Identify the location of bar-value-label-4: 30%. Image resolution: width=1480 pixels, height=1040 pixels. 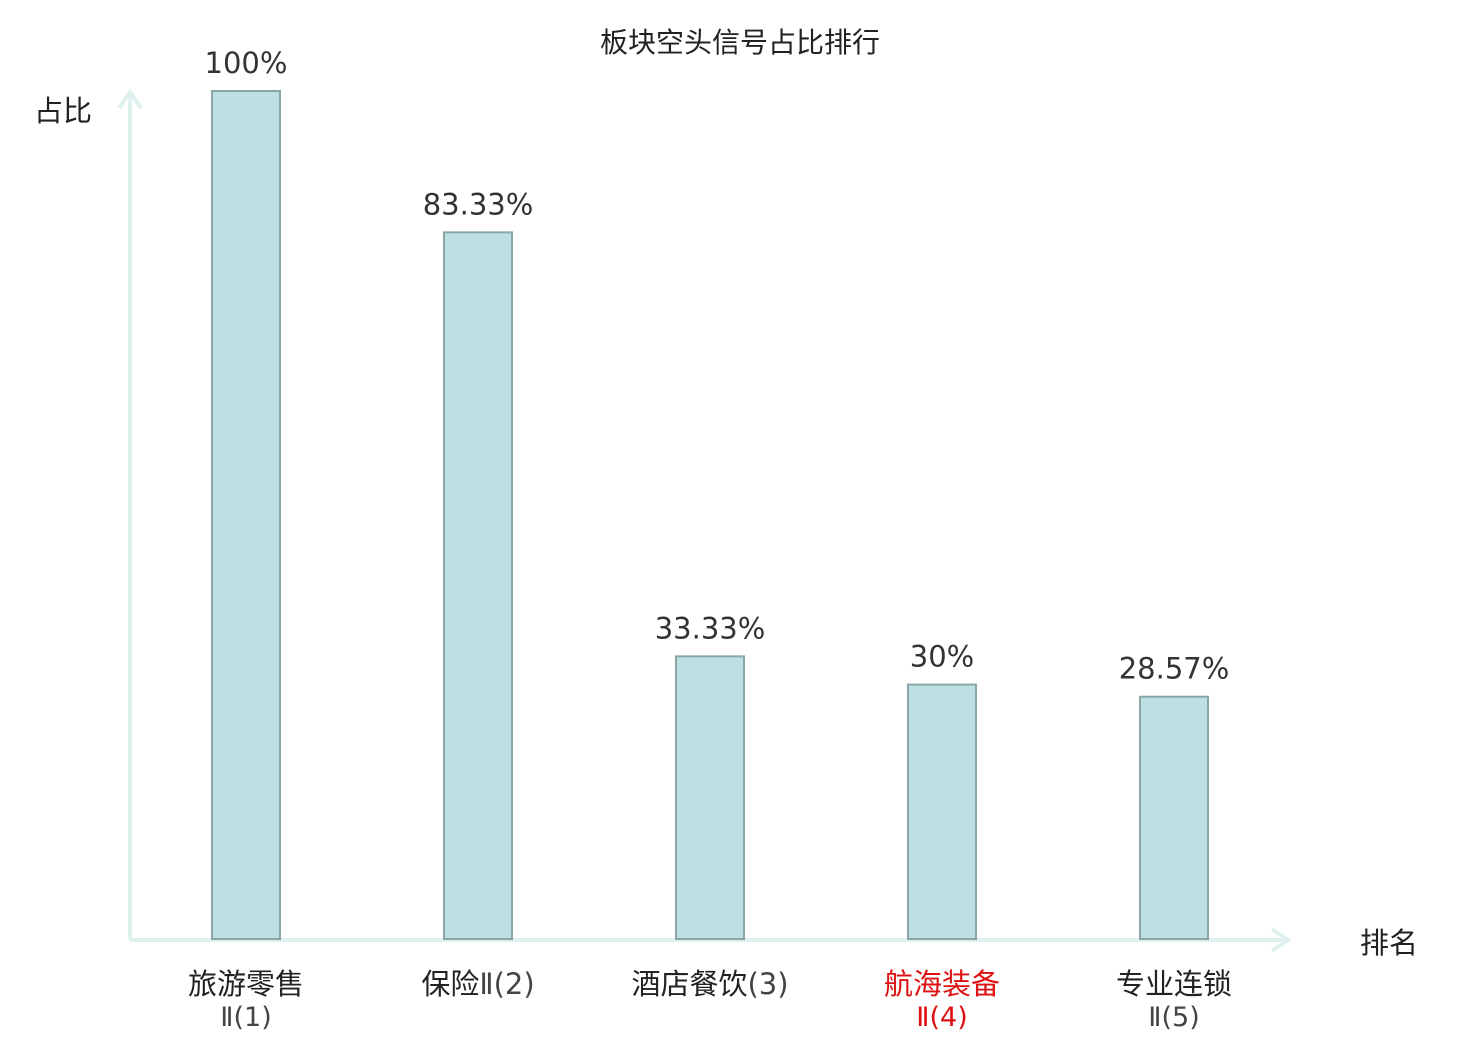
(942, 657).